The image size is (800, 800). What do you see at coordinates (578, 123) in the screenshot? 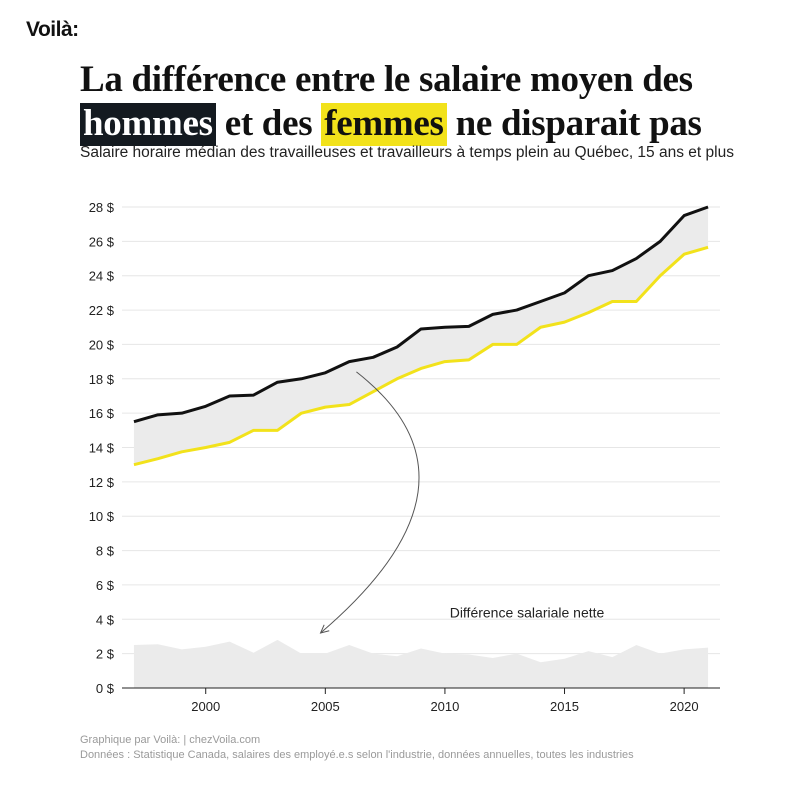
I see `title-part-3: ne disparait pas` at bounding box center [578, 123].